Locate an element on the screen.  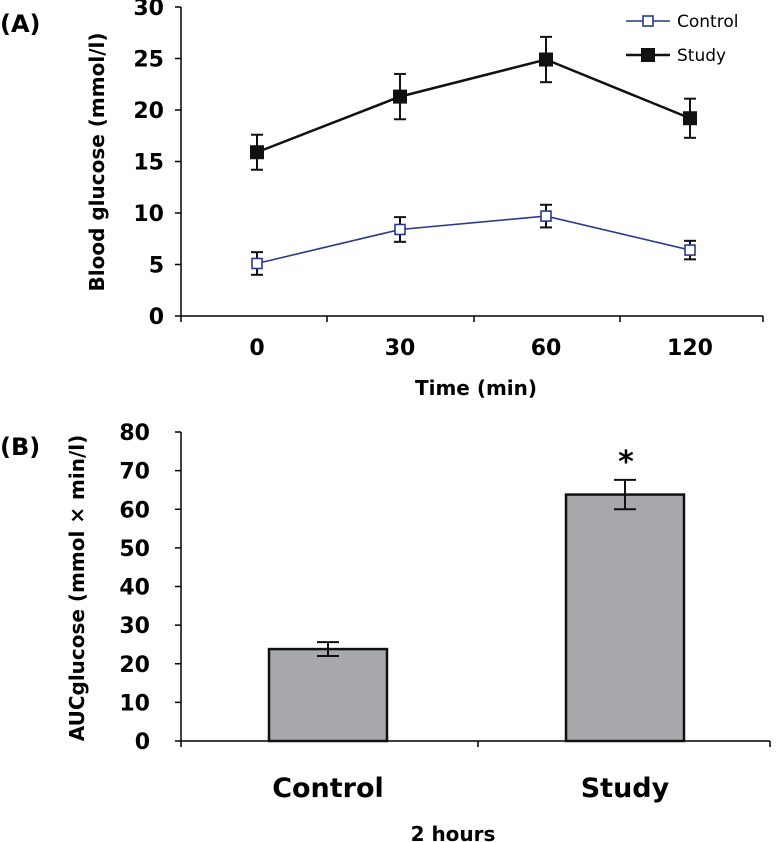
panel-b-significance-marker: * is located at coordinates (626, 462).